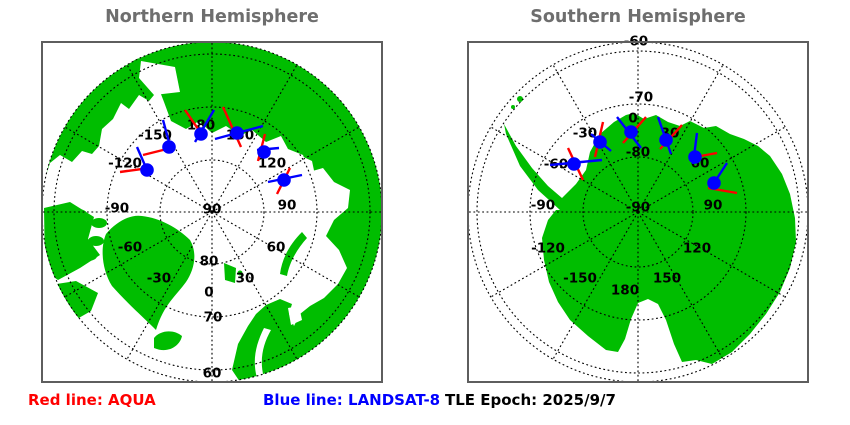 The image size is (850, 425). What do you see at coordinates (641, 98) in the screenshot?
I see `graticule-label: -70` at bounding box center [641, 98].